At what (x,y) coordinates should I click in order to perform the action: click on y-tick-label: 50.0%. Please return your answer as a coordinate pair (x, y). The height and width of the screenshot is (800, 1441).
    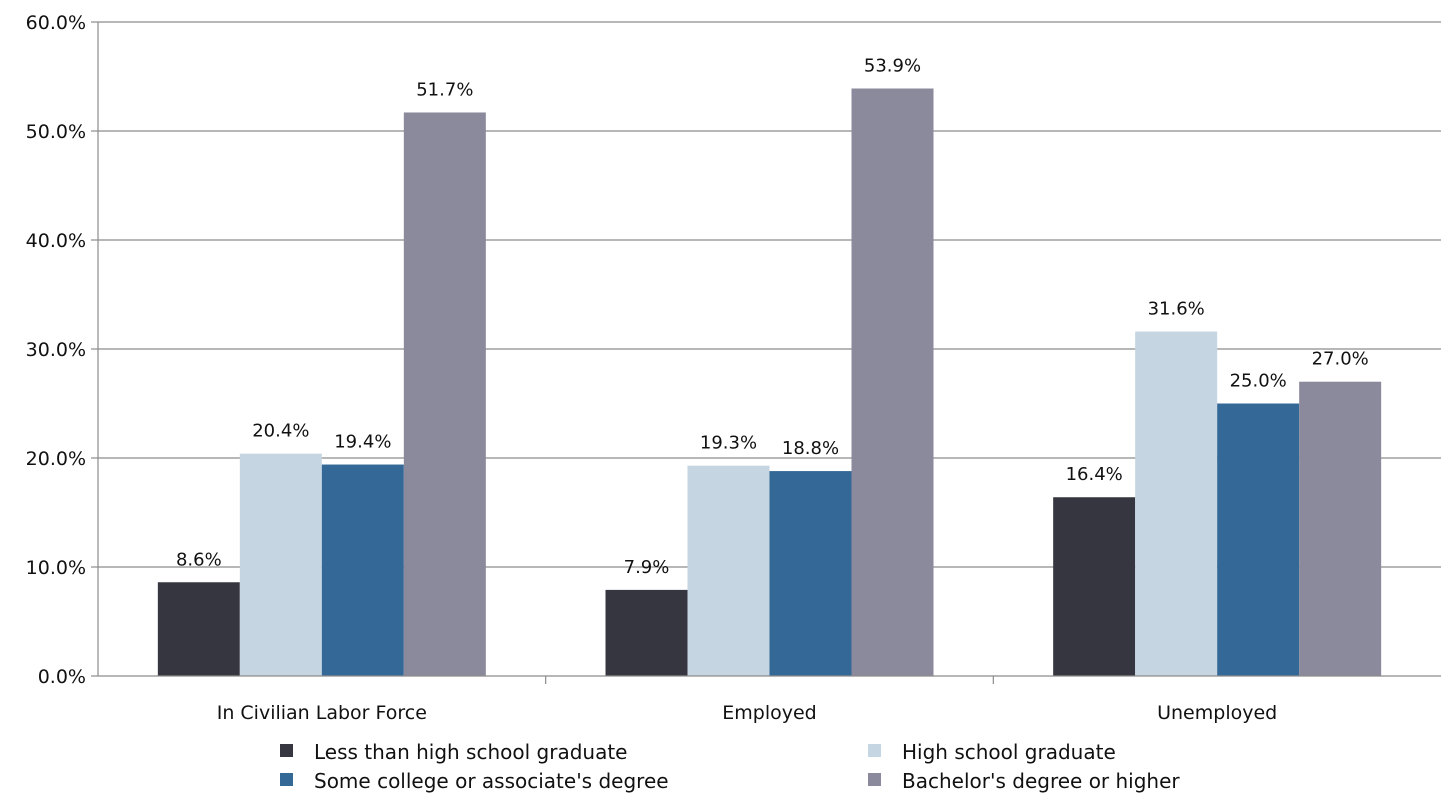
    Looking at the image, I should click on (56, 132).